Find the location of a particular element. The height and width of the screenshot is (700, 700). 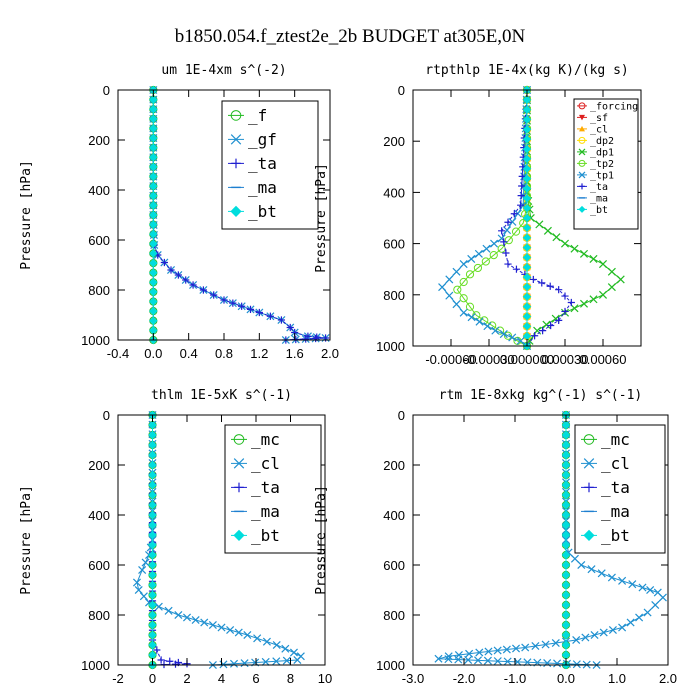

panel-title: rtpthlp 1E-4x(kg K)/(kg s) is located at coordinates (527, 70).